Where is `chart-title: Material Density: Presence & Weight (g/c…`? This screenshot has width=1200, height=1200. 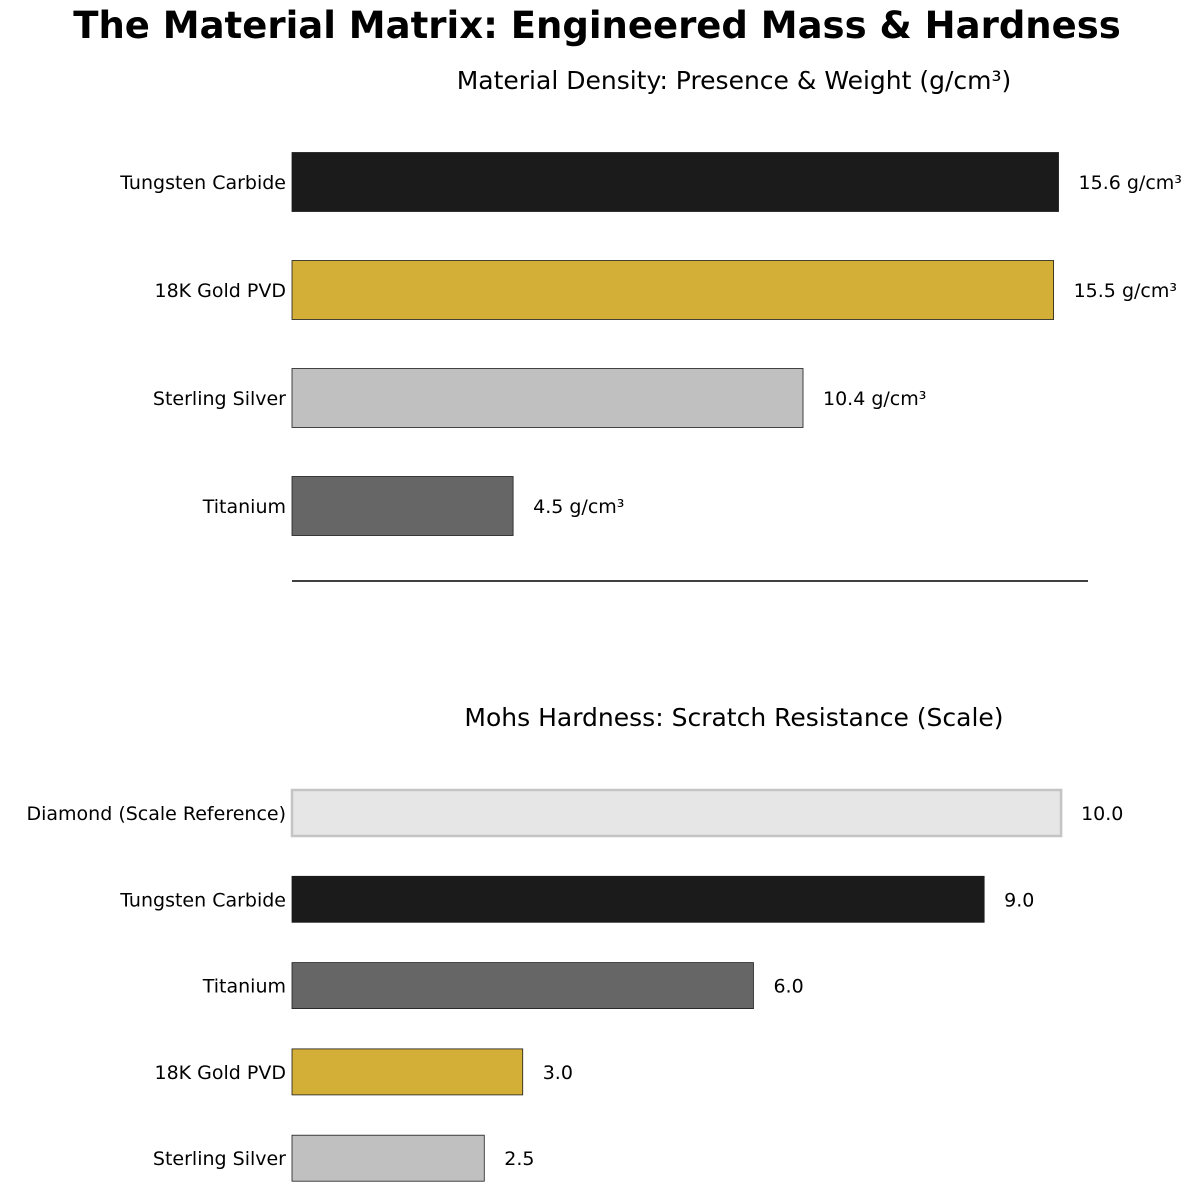
chart-title: Material Density: Presence & Weight (g/c… is located at coordinates (734, 80).